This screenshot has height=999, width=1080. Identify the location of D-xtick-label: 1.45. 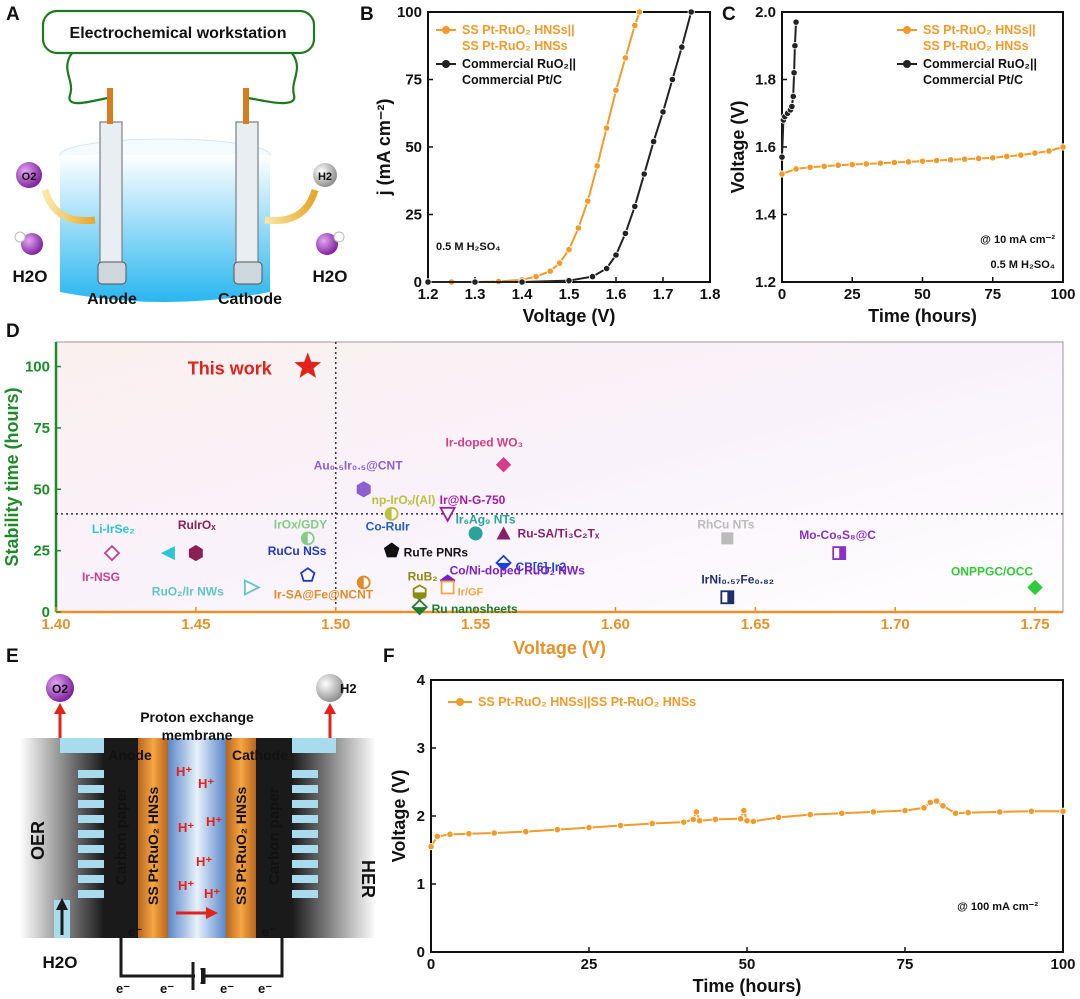
(195, 624).